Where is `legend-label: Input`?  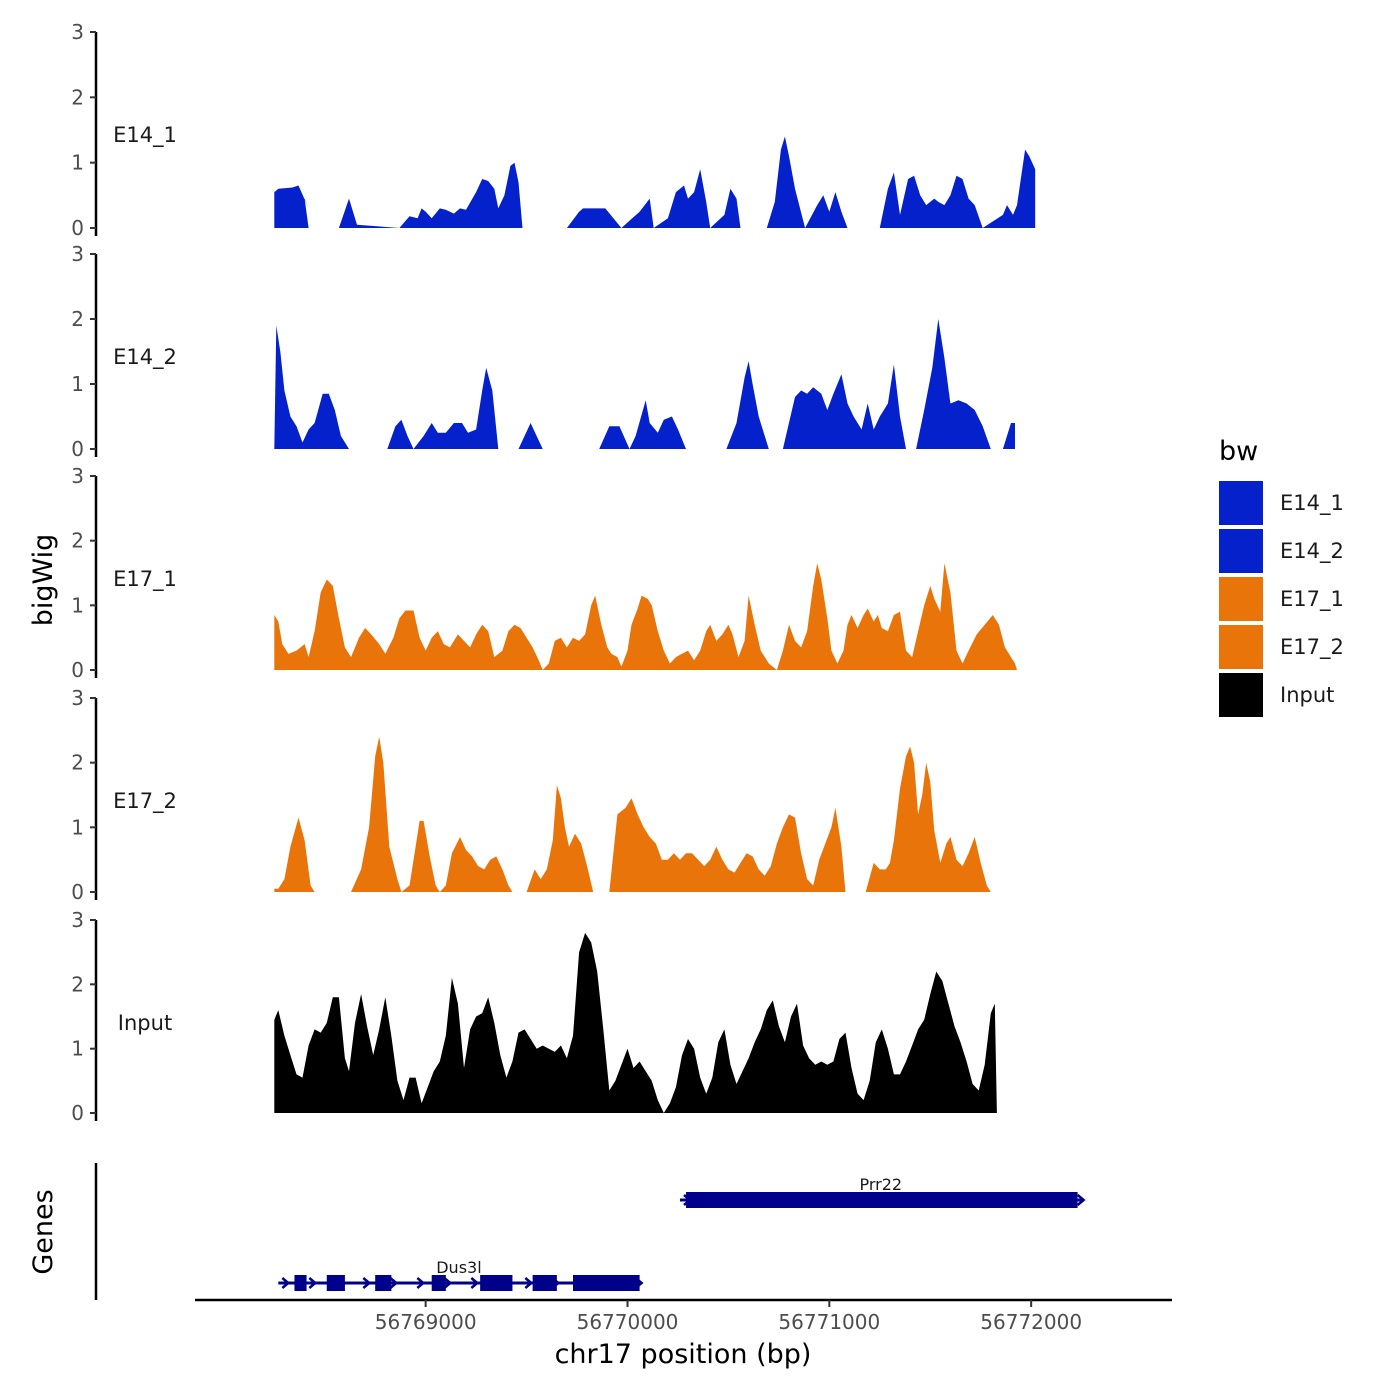
legend-label: Input is located at coordinates (1307, 695).